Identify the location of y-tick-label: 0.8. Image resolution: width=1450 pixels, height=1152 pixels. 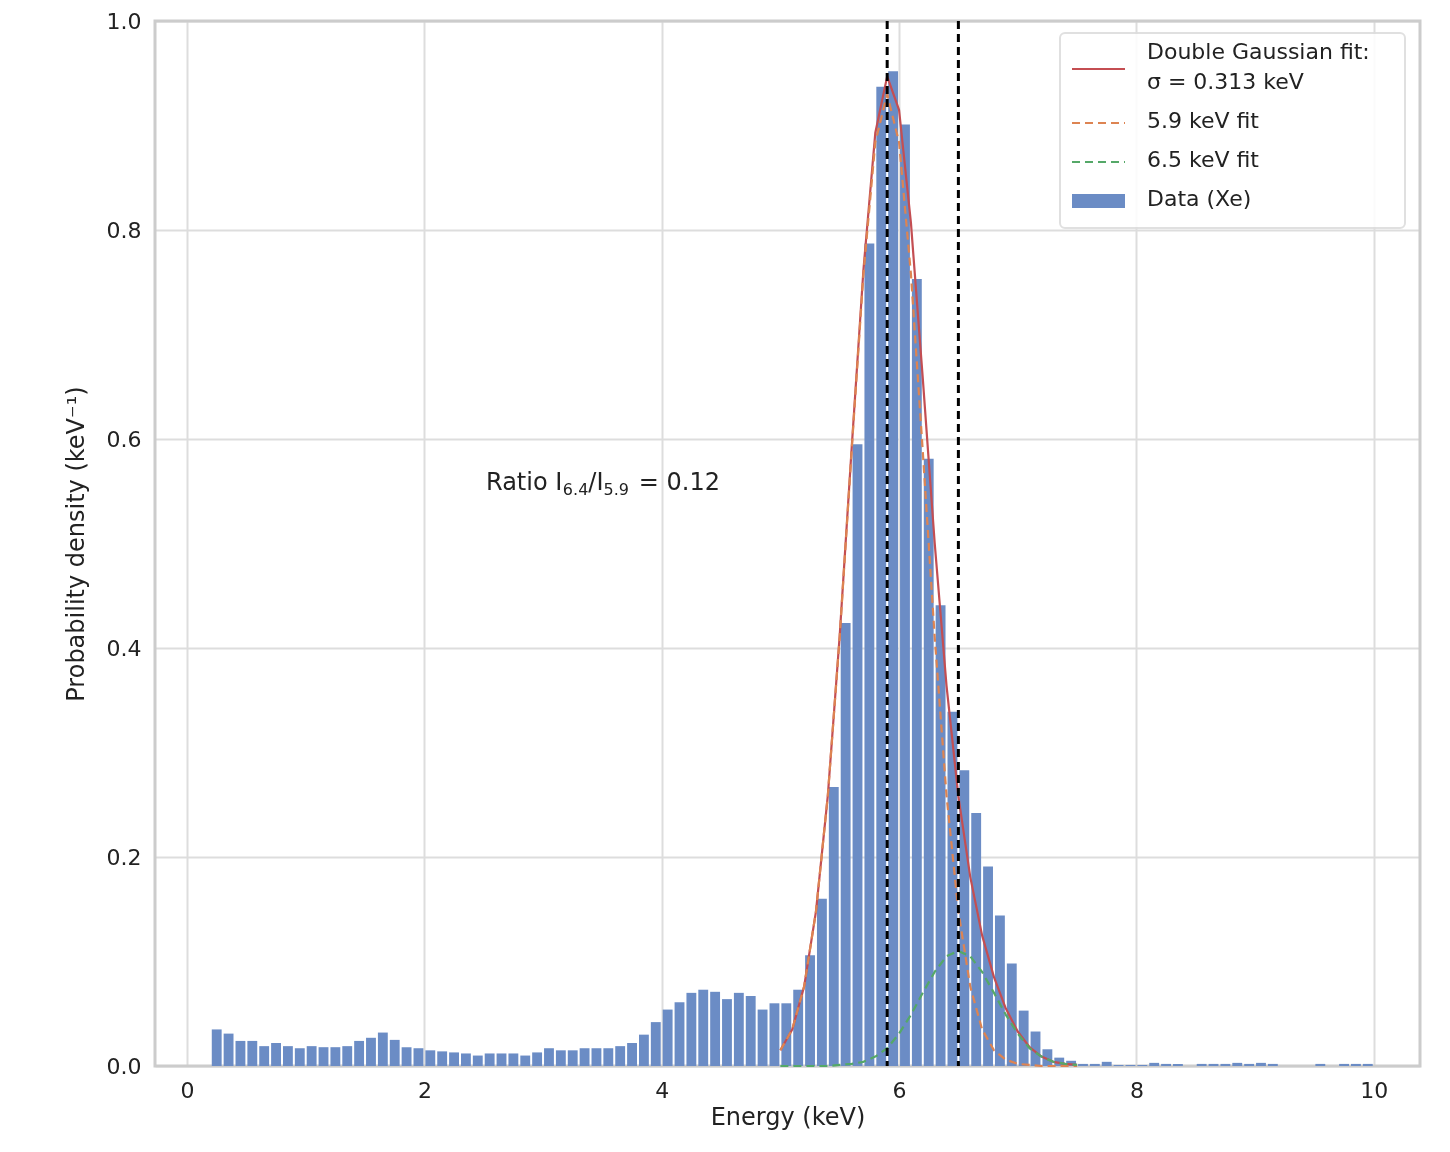
(124, 230).